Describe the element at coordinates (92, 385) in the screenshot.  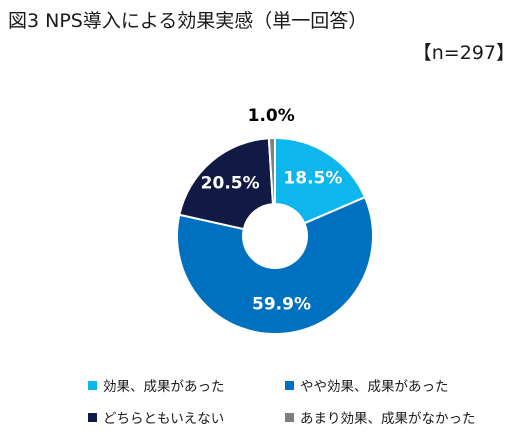
I see `legend-swatch-effective` at that location.